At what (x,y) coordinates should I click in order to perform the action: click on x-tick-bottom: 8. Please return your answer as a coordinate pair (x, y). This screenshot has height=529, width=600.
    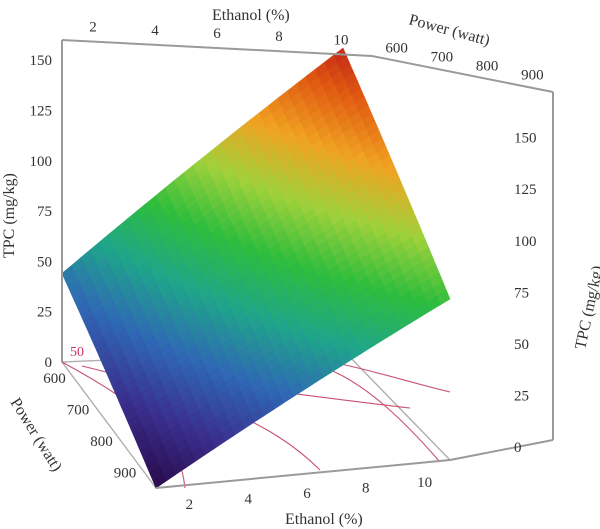
    Looking at the image, I should click on (366, 488).